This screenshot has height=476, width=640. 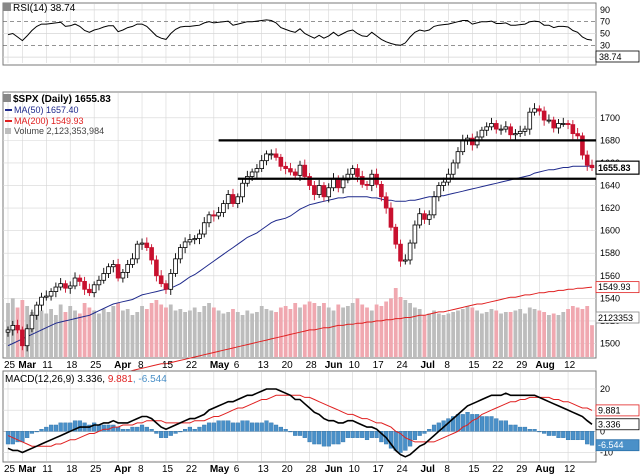 What do you see at coordinates (427, 469) in the screenshot?
I see `x-axis-label: Jul` at bounding box center [427, 469].